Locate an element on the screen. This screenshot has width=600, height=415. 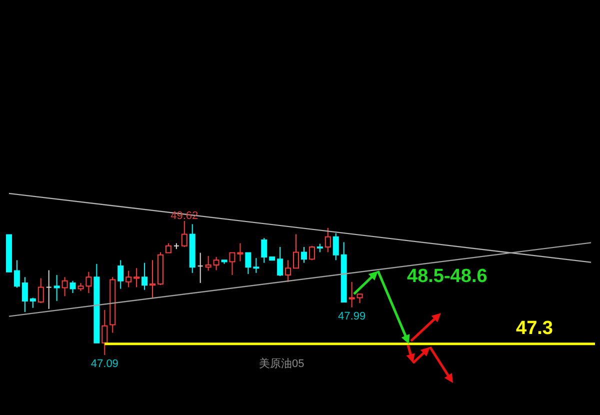
annotation: 47.99 is located at coordinates (352, 316).